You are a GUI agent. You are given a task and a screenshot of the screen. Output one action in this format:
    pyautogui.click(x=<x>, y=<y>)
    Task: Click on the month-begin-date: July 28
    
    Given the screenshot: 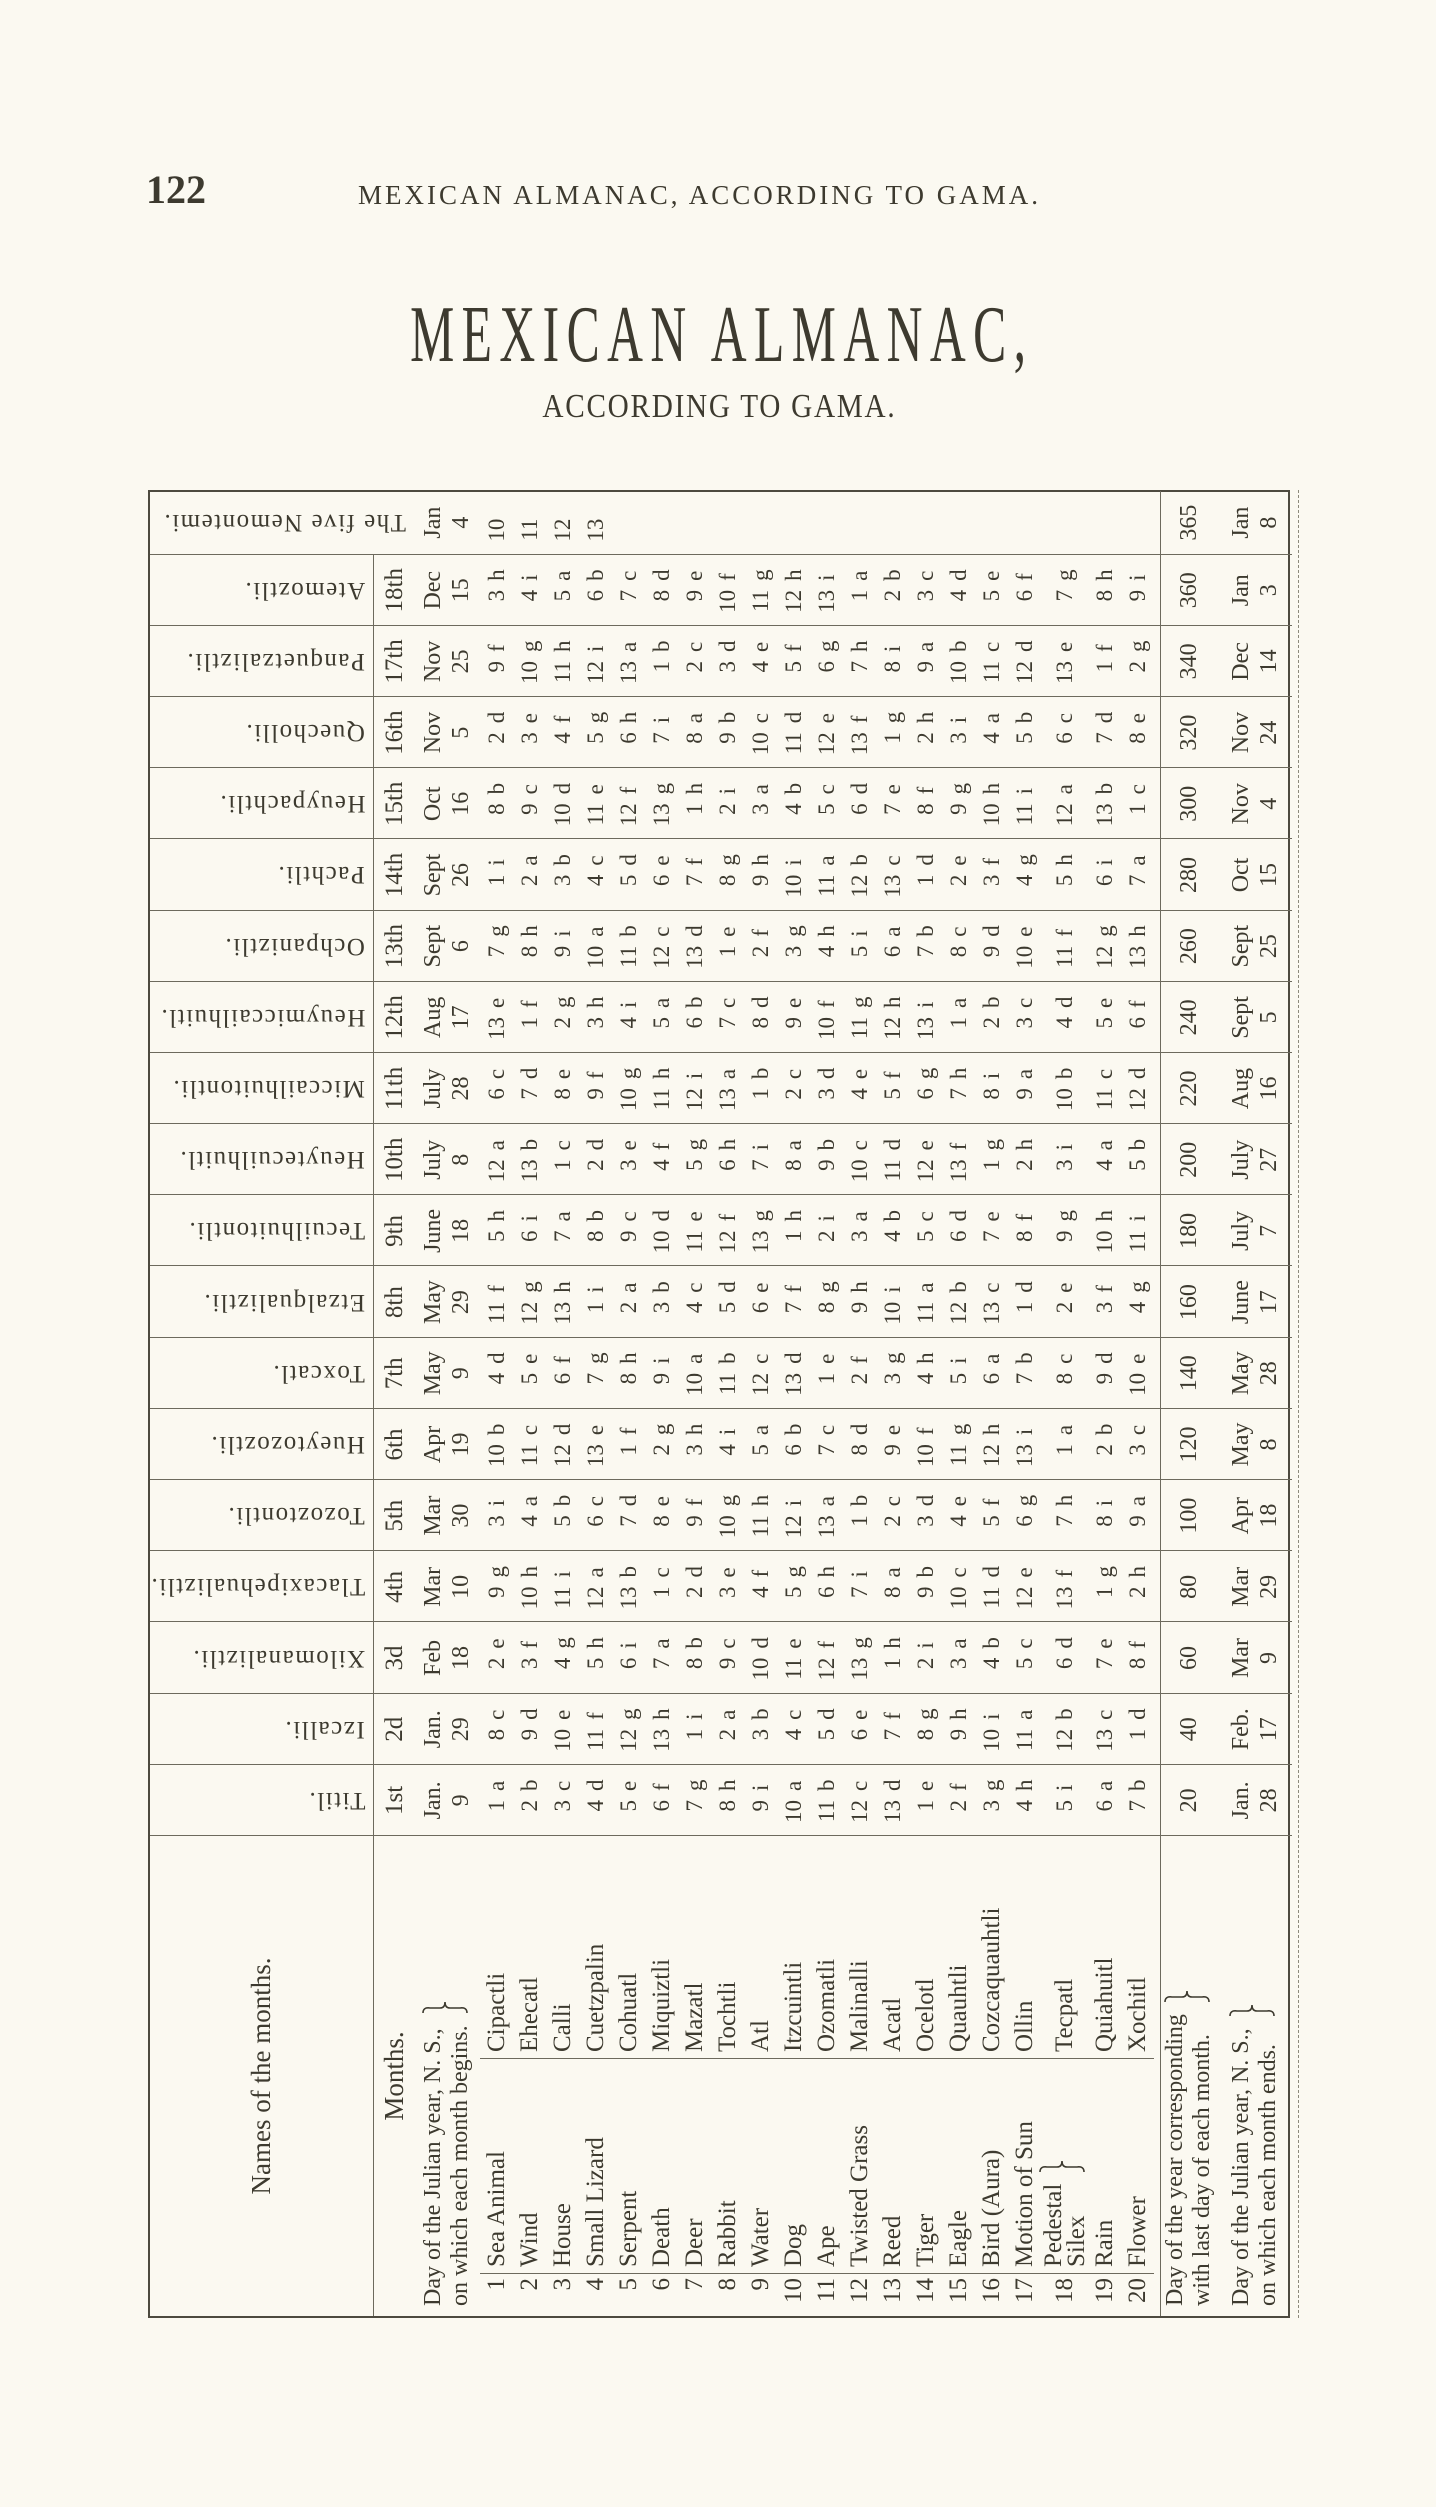 What is the action you would take?
    pyautogui.click(x=447, y=1088)
    